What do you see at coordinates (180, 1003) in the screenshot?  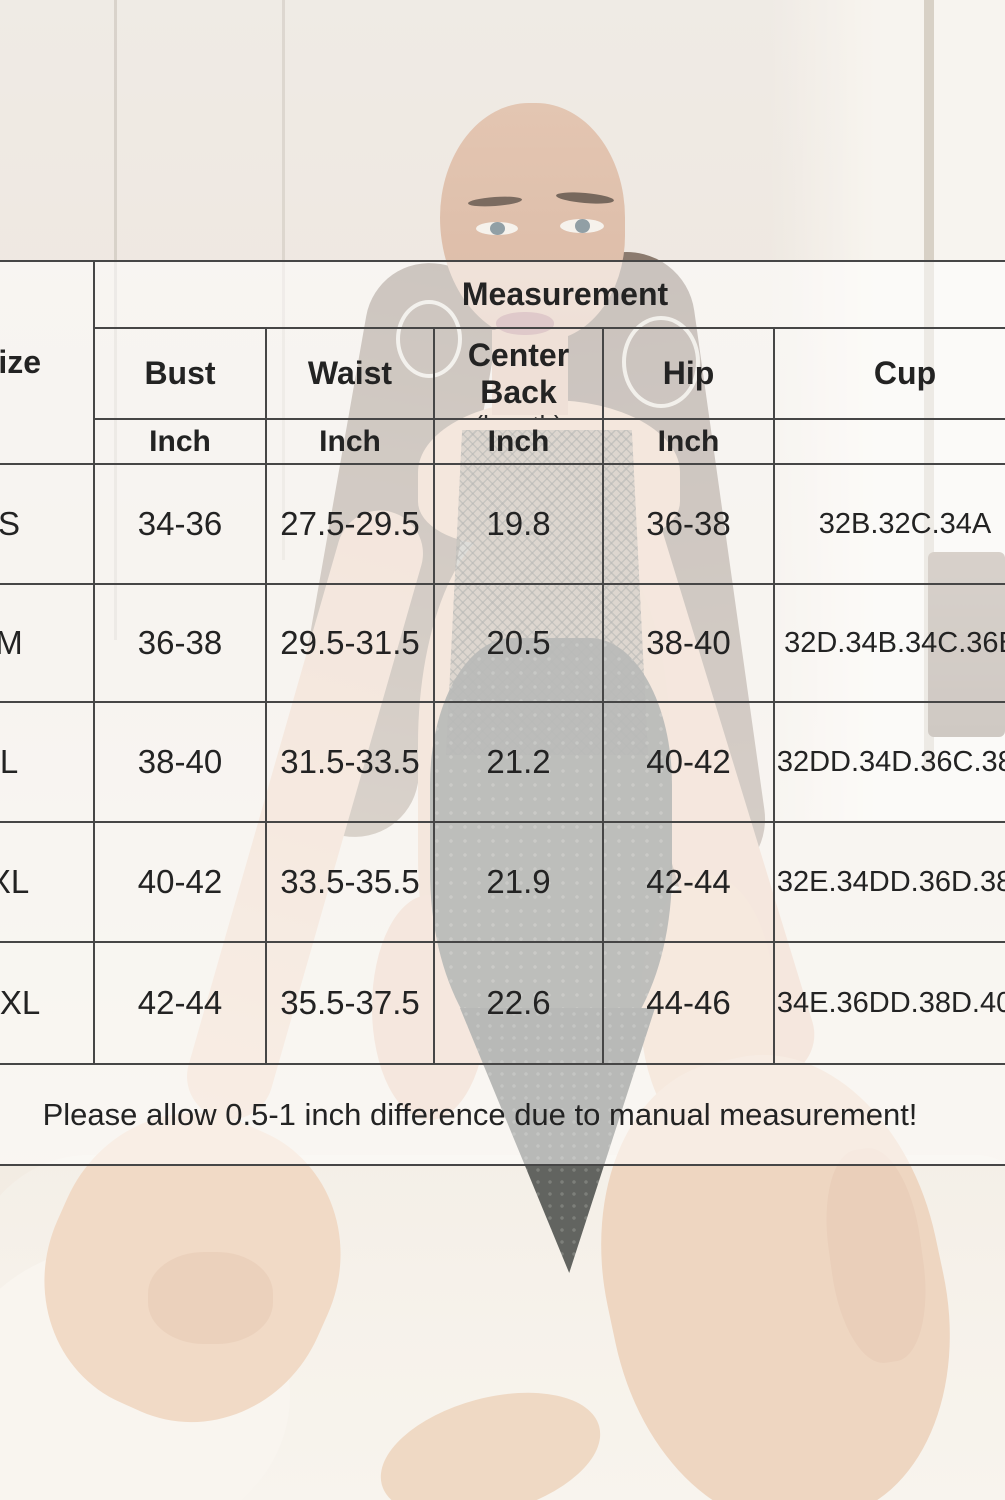 I see `bust-cell: 42-44` at bounding box center [180, 1003].